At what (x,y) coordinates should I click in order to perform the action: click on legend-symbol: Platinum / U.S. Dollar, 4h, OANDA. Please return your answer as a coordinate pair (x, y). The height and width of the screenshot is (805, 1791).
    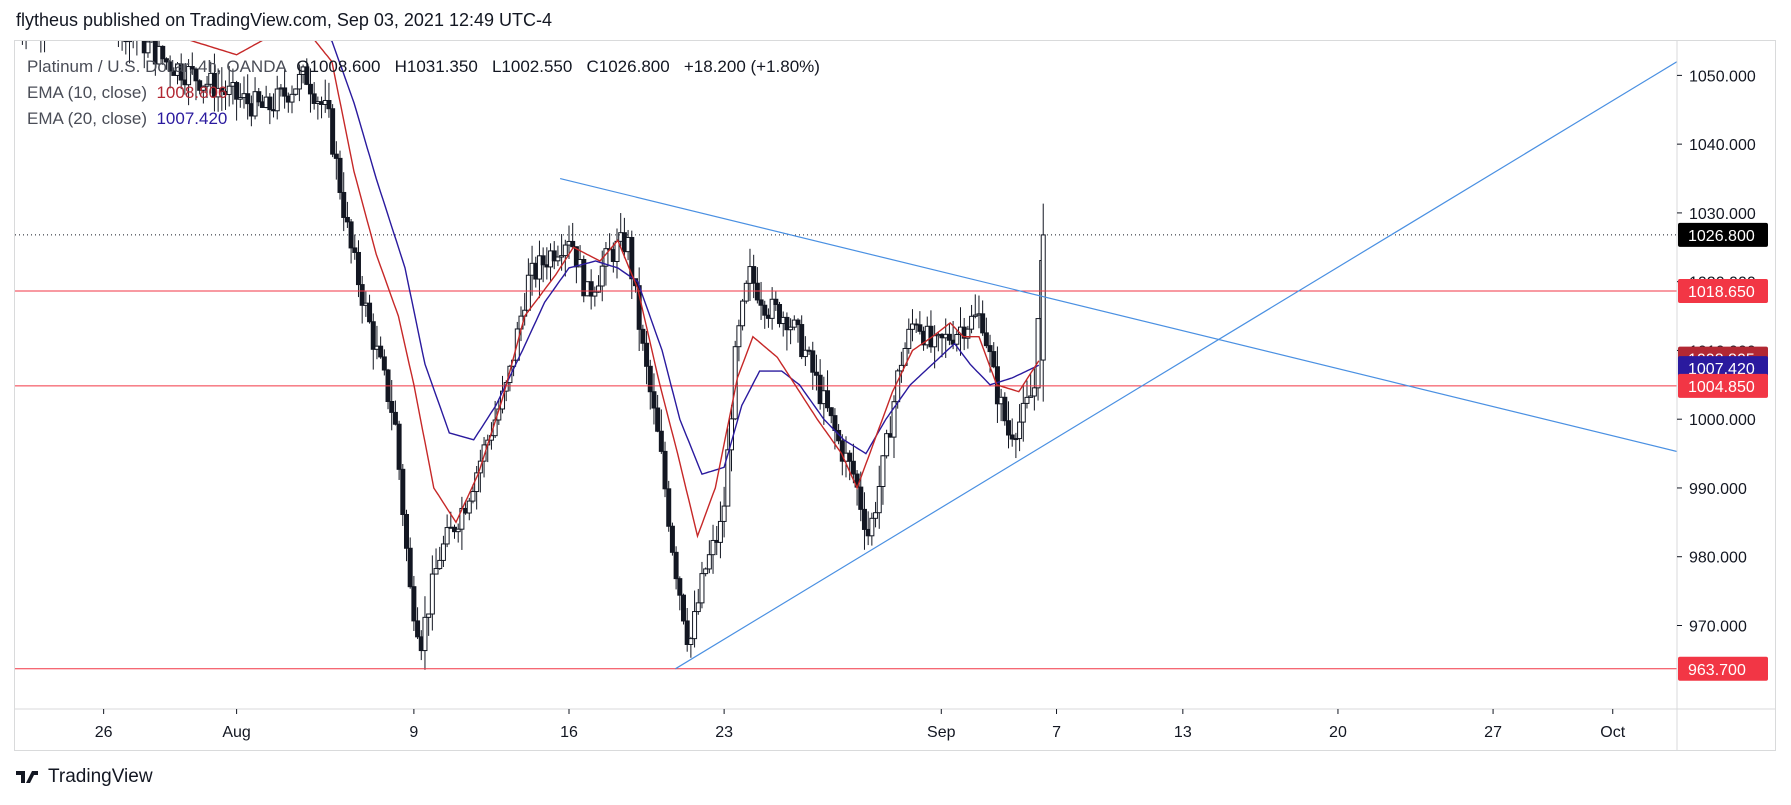
    Looking at the image, I should click on (157, 66).